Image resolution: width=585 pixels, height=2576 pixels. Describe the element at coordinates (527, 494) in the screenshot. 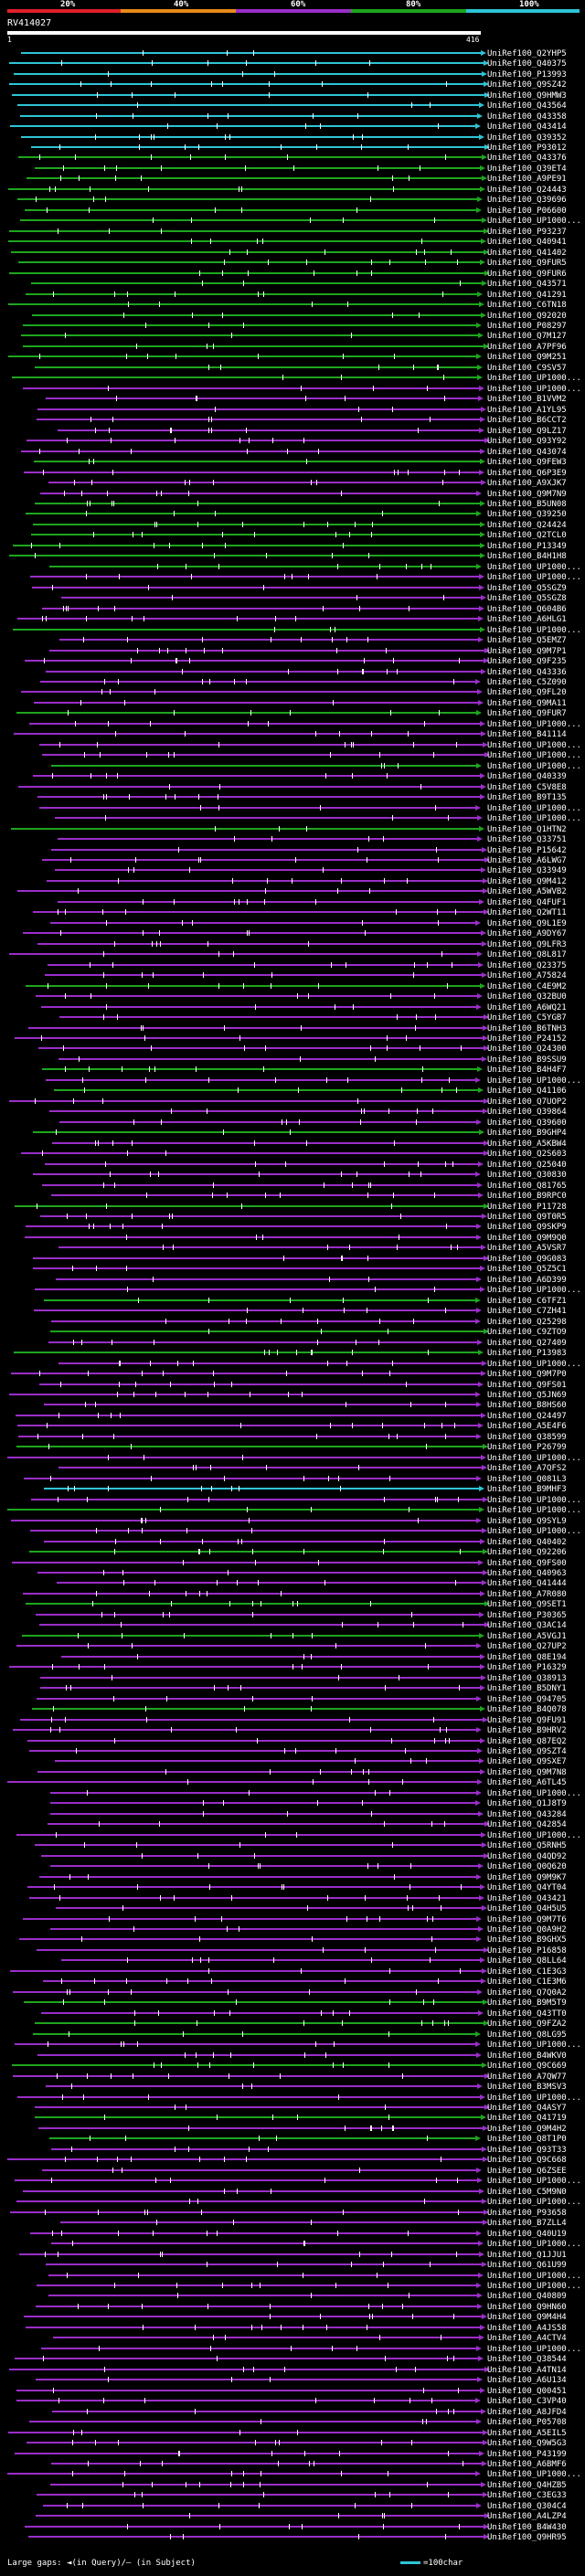

I see `hit-label: UniRef100_Q9M7N9` at that location.